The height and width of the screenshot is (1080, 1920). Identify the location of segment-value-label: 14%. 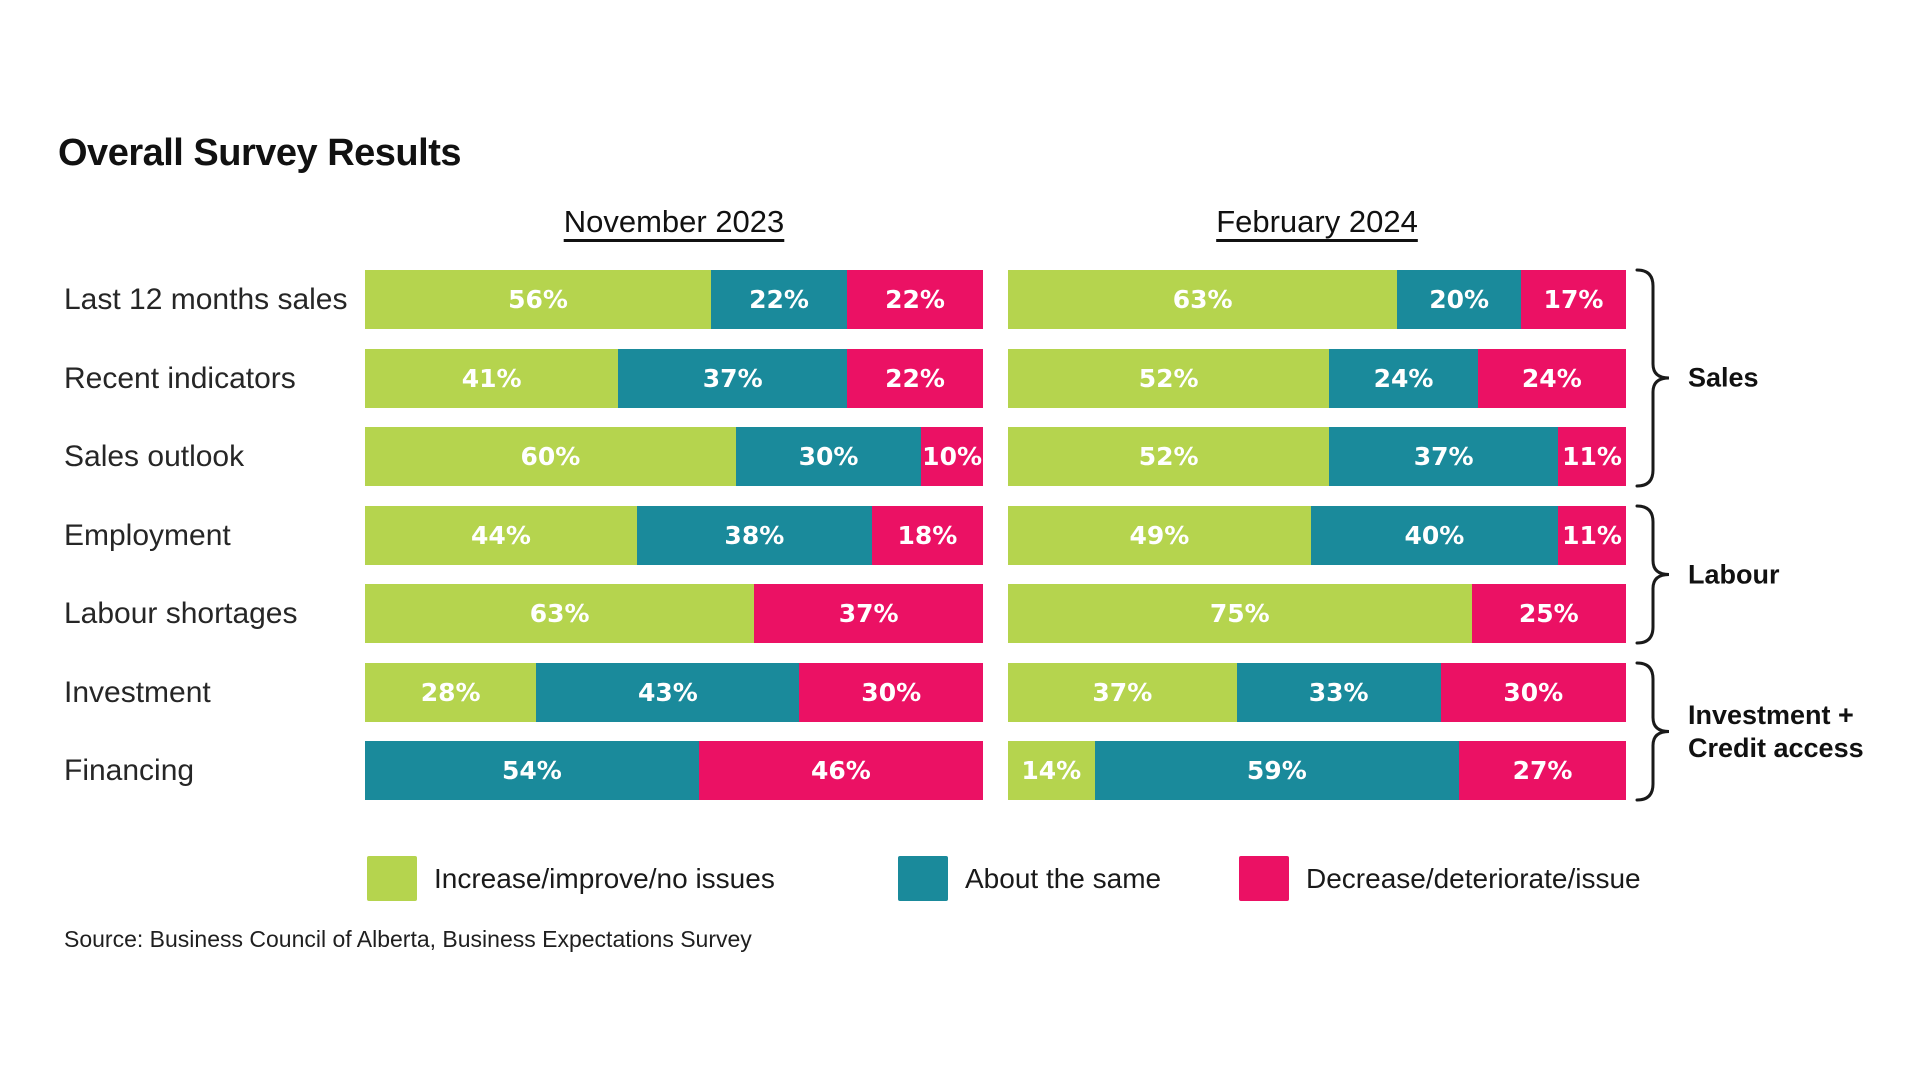
(1051, 770).